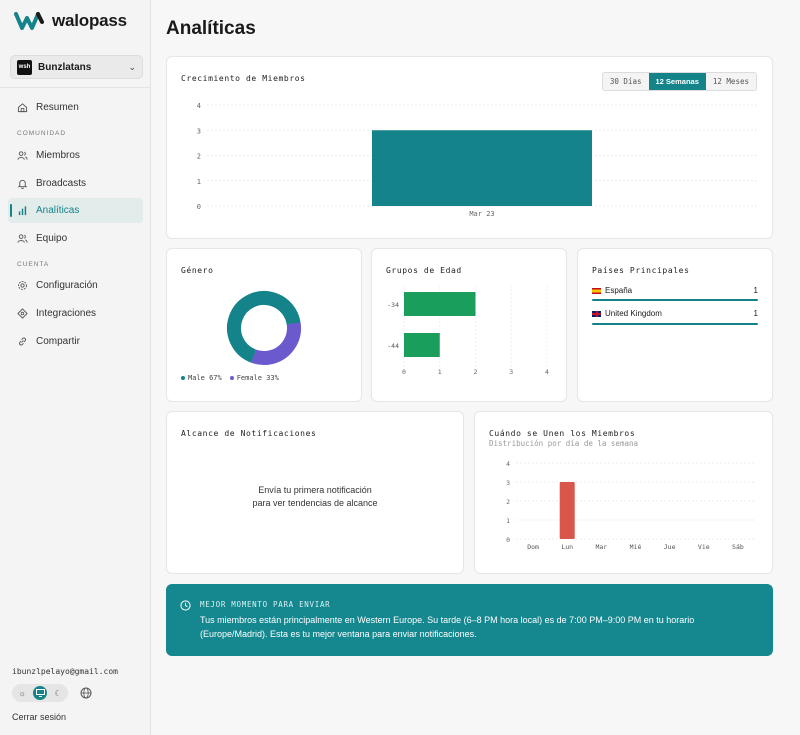 This screenshot has width=800, height=735. What do you see at coordinates (675, 313) in the screenshot?
I see `country-row: United Kingdom 1` at bounding box center [675, 313].